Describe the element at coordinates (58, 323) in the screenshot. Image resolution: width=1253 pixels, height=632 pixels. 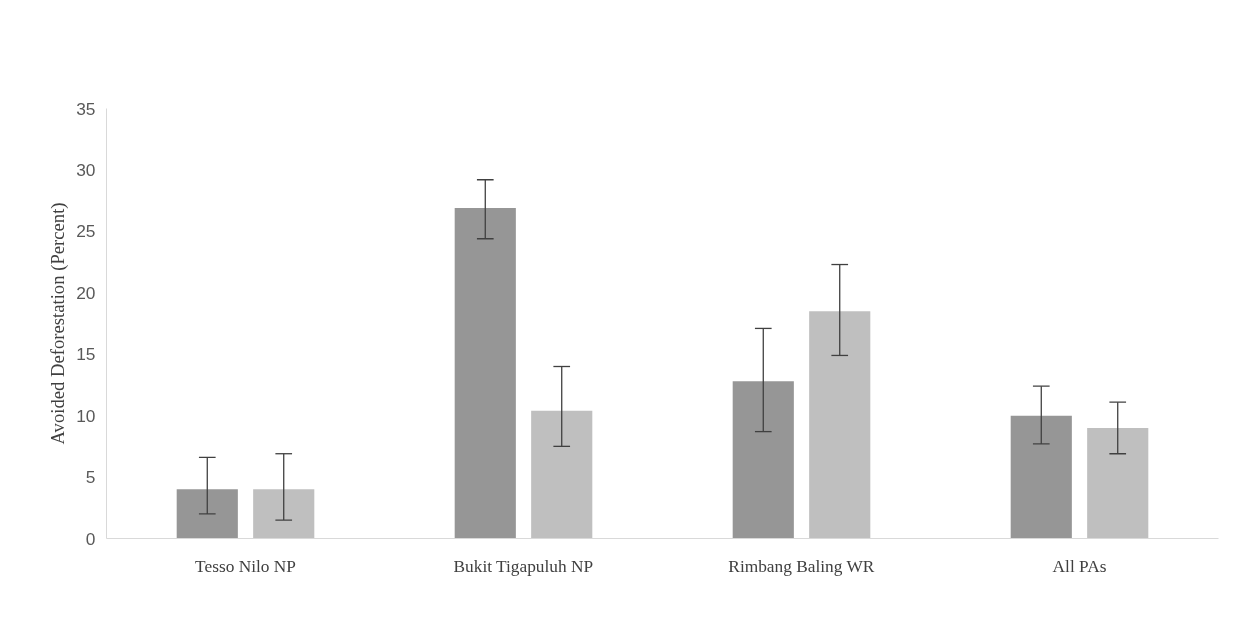
I see `y-axis-title: Avoided Deforestation (Percent)` at that location.